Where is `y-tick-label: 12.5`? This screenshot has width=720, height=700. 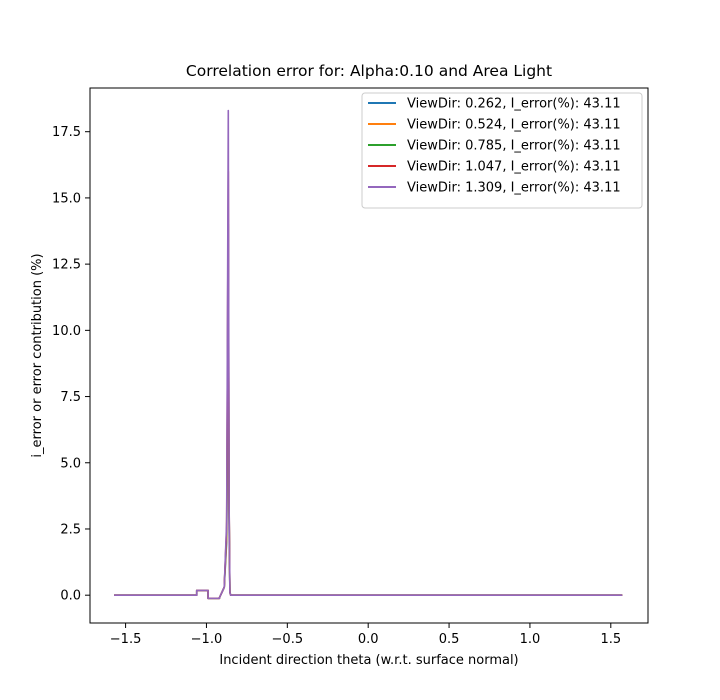 y-tick-label: 12.5 is located at coordinates (66, 265).